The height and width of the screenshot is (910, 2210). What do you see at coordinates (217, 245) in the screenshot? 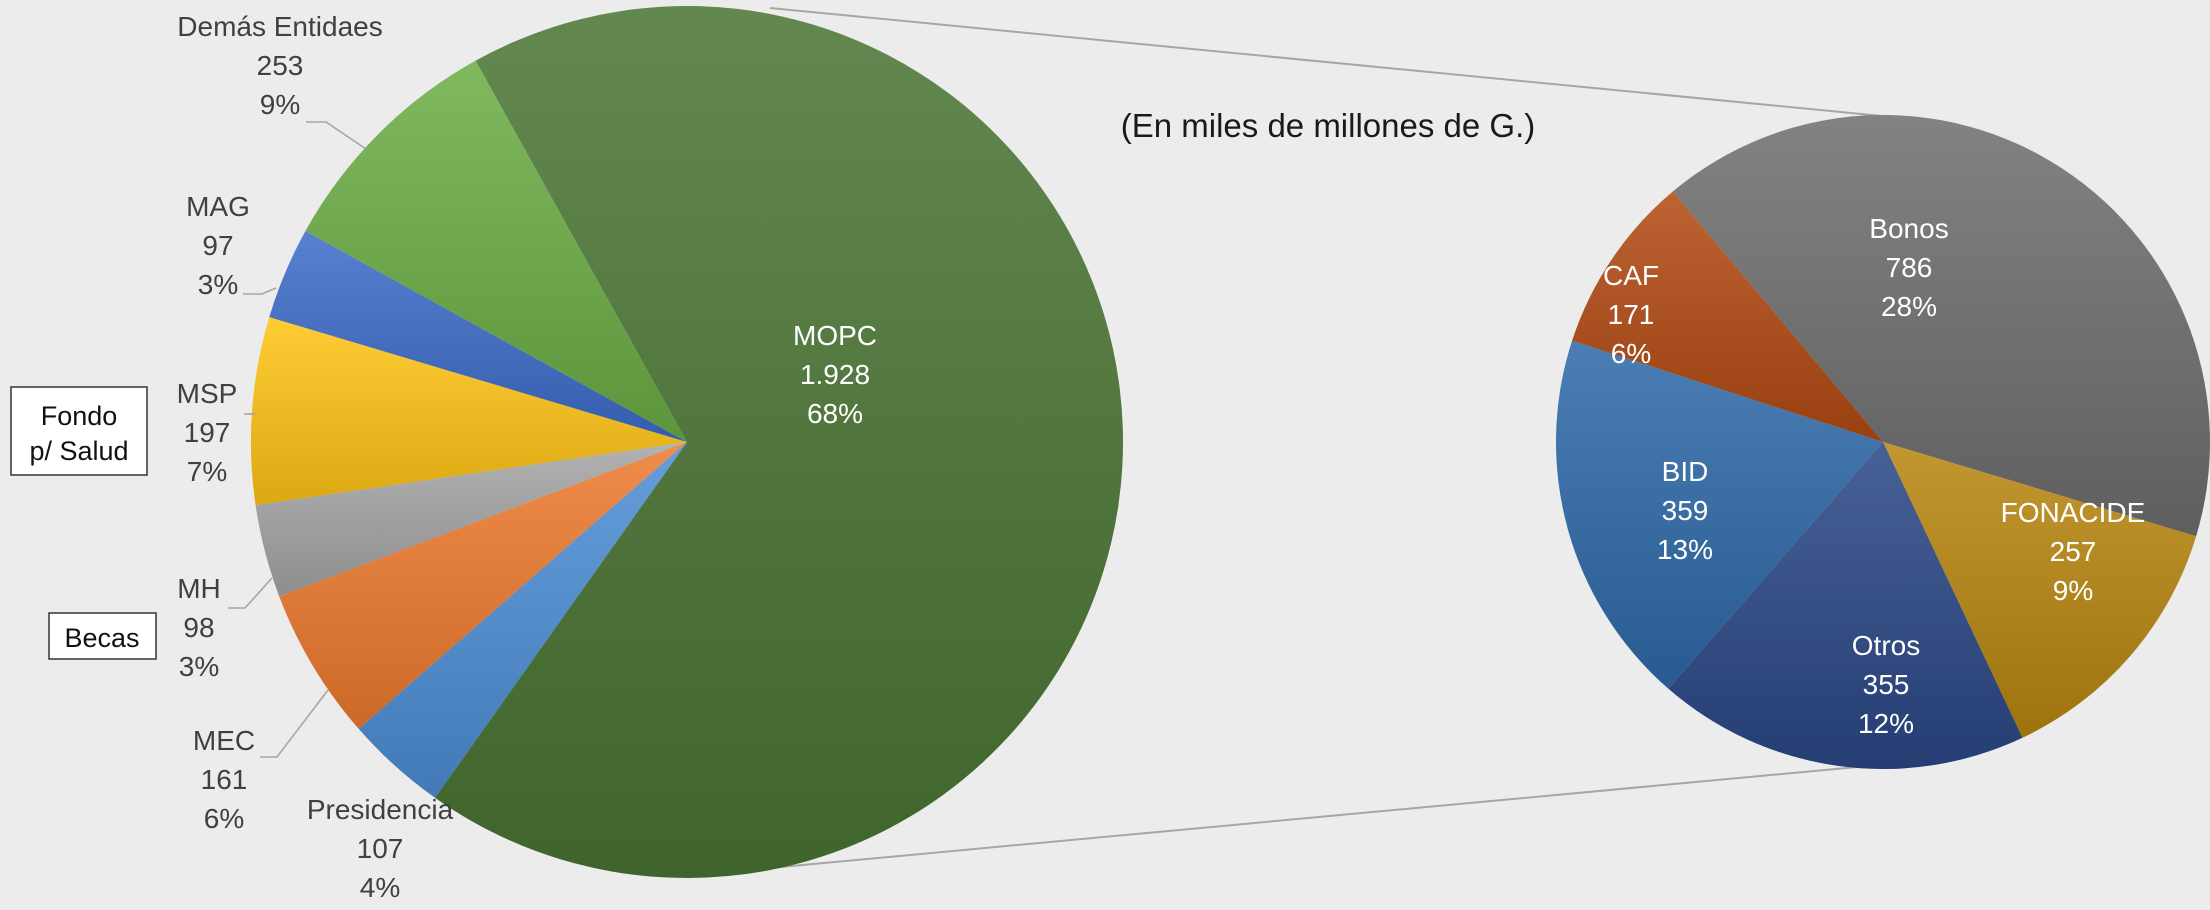
I see `label-mag-value: 97` at bounding box center [217, 245].